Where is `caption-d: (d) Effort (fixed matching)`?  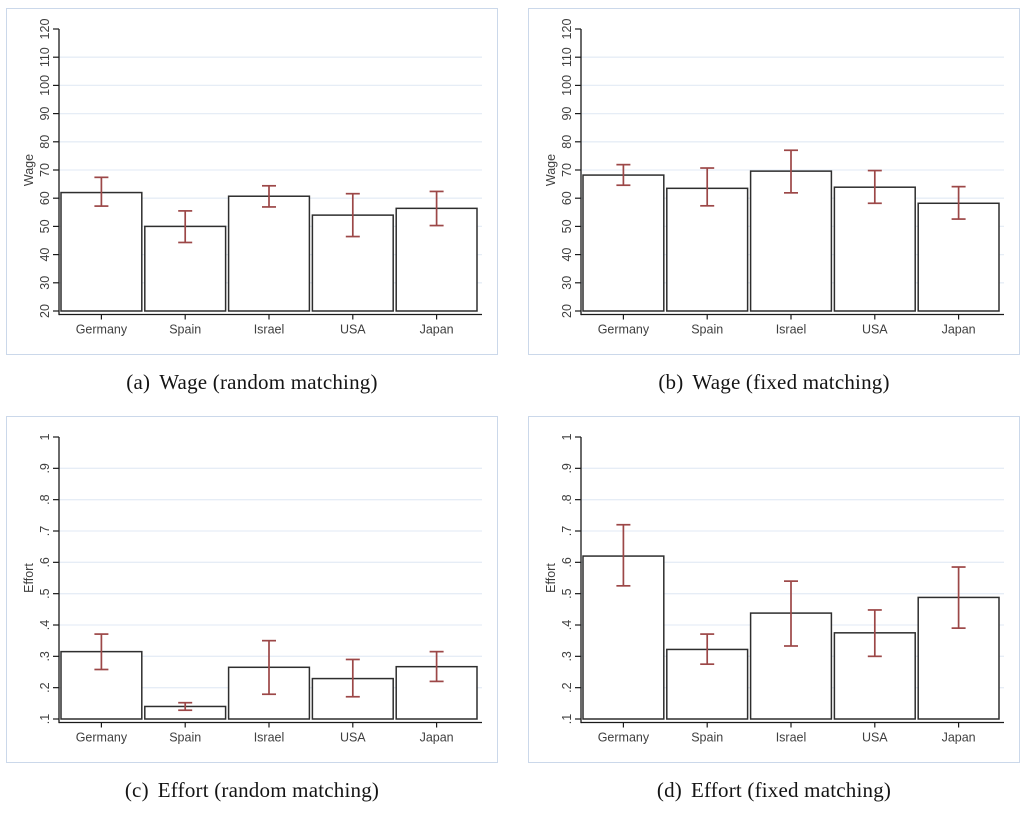
caption-d: (d) Effort (fixed matching) is located at coordinates (774, 790).